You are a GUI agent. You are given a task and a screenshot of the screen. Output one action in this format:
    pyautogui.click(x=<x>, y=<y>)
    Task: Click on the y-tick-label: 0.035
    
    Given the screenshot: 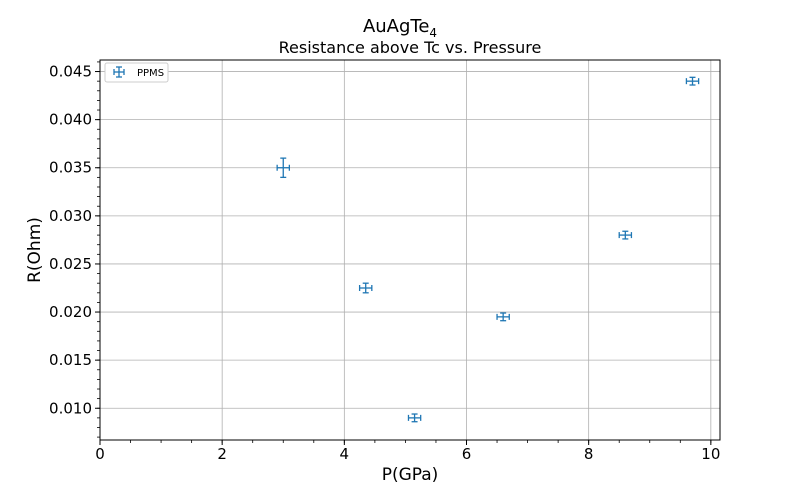 What is the action you would take?
    pyautogui.click(x=70, y=168)
    